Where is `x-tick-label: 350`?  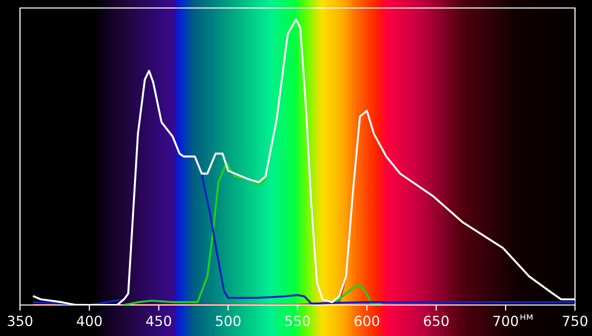
x-tick-label: 350 is located at coordinates (20, 321).